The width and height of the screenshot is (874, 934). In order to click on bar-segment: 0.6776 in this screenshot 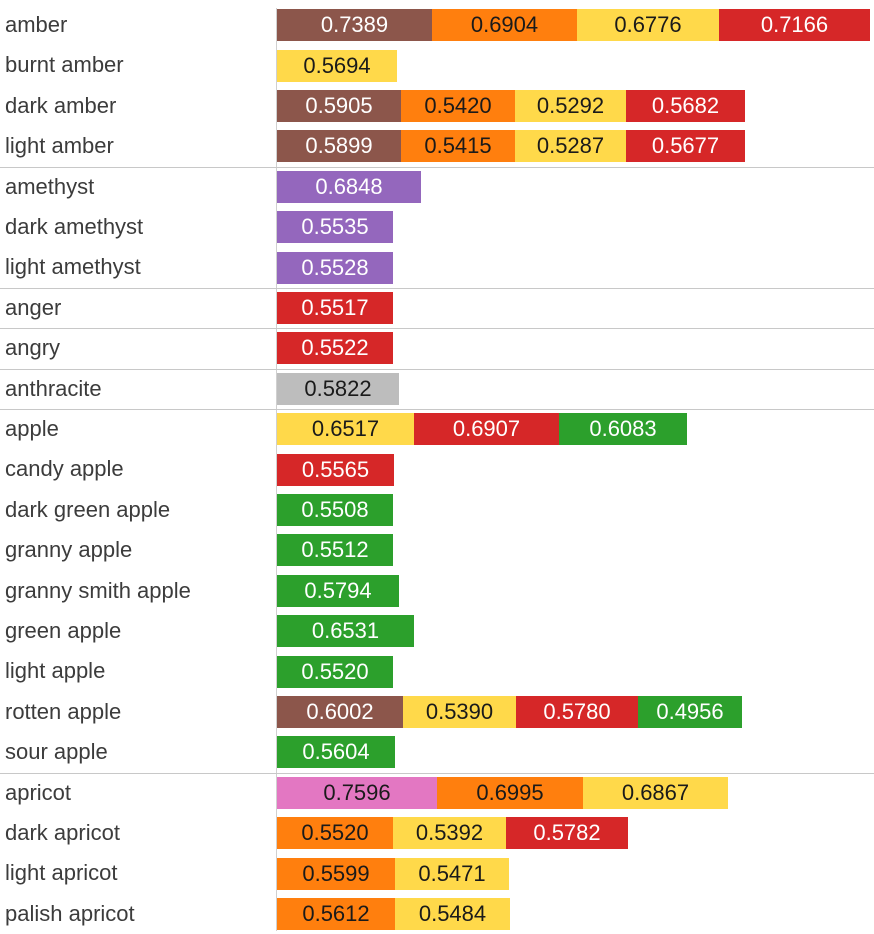, I will do `click(648, 25)`.